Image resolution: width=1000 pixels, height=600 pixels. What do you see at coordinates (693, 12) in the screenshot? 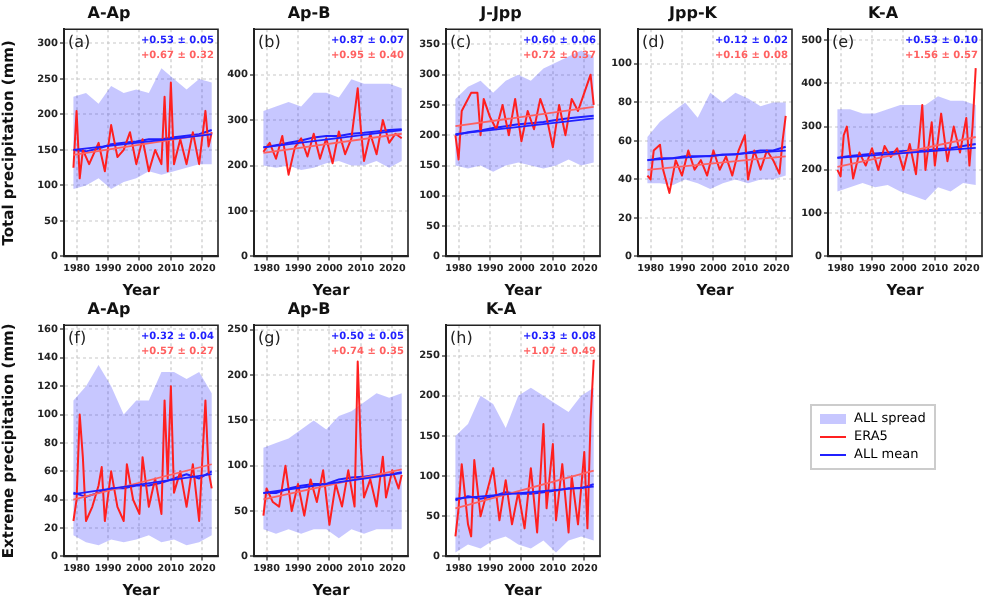
I see `chart-title: Jpp-K` at bounding box center [693, 12].